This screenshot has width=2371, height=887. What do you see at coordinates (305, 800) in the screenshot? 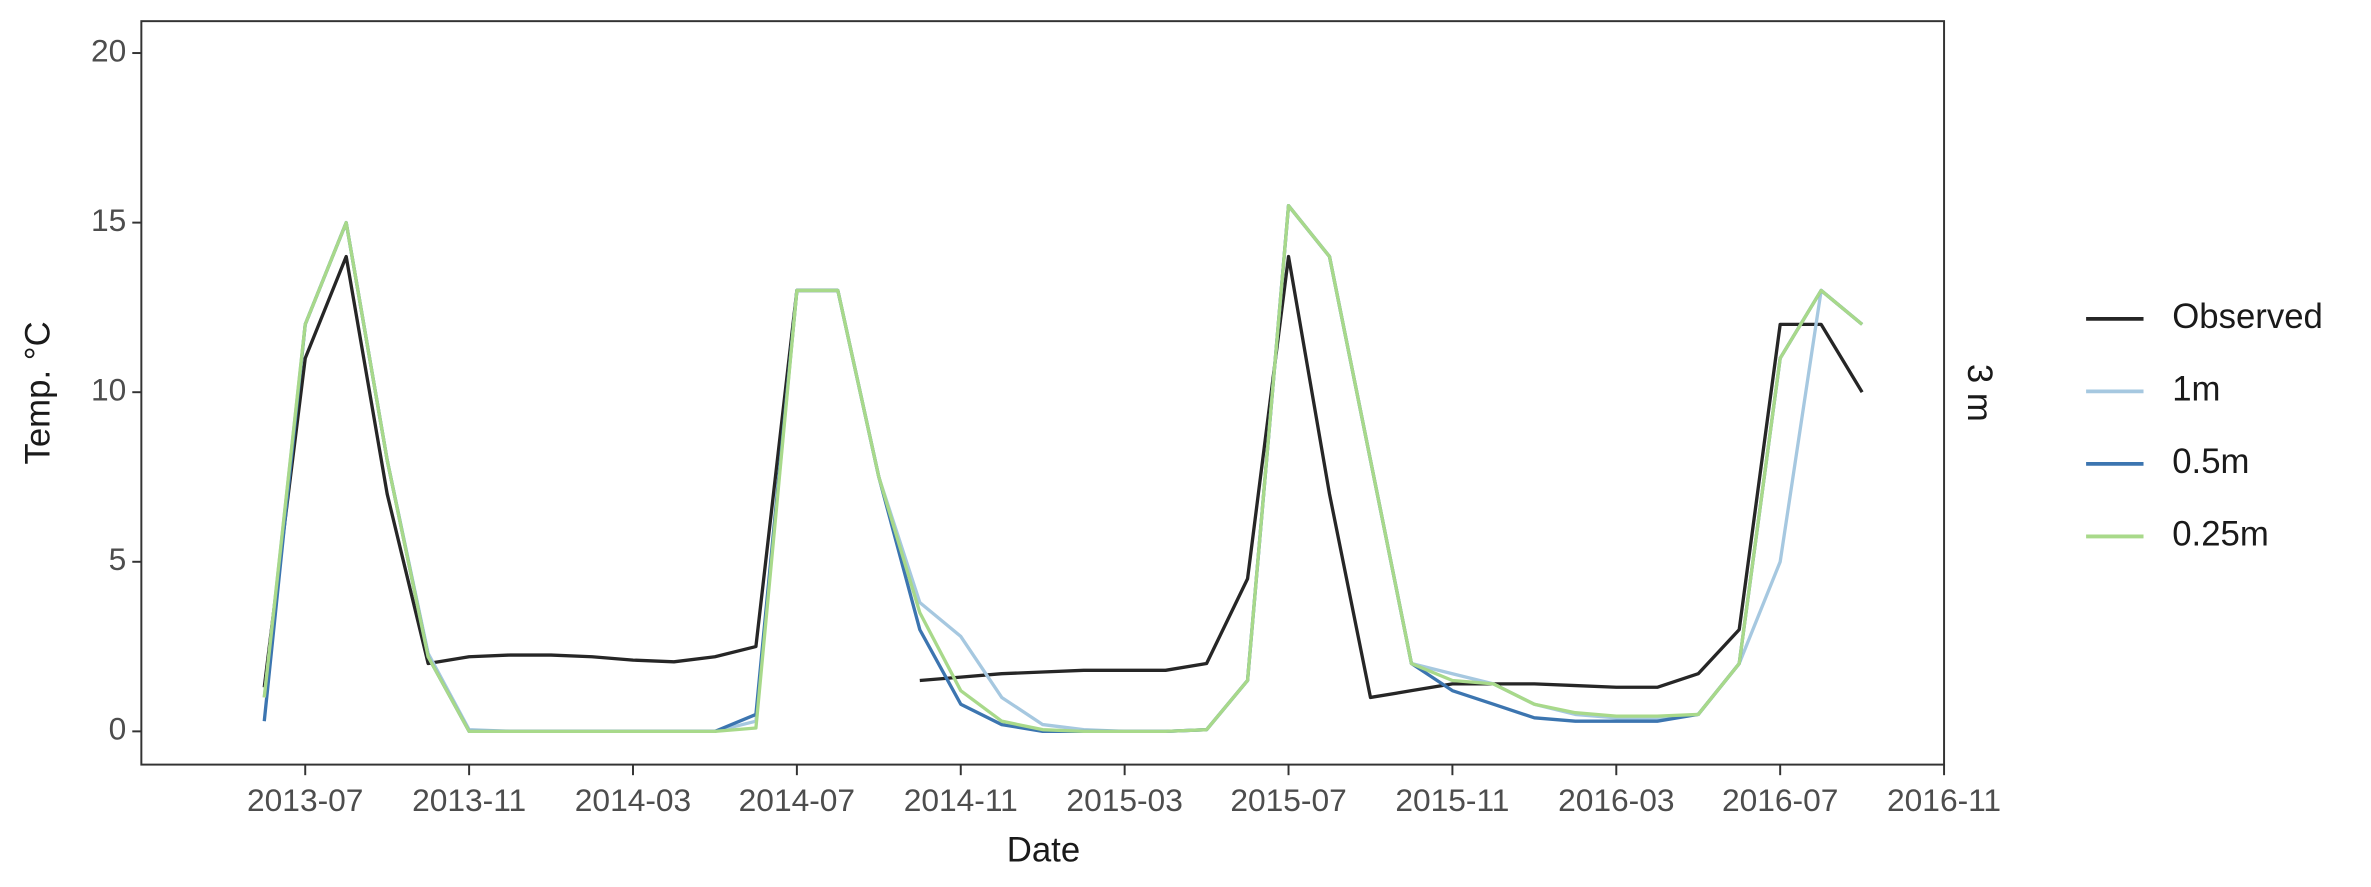
I see `x-tick-label: 2013-07` at bounding box center [305, 800].